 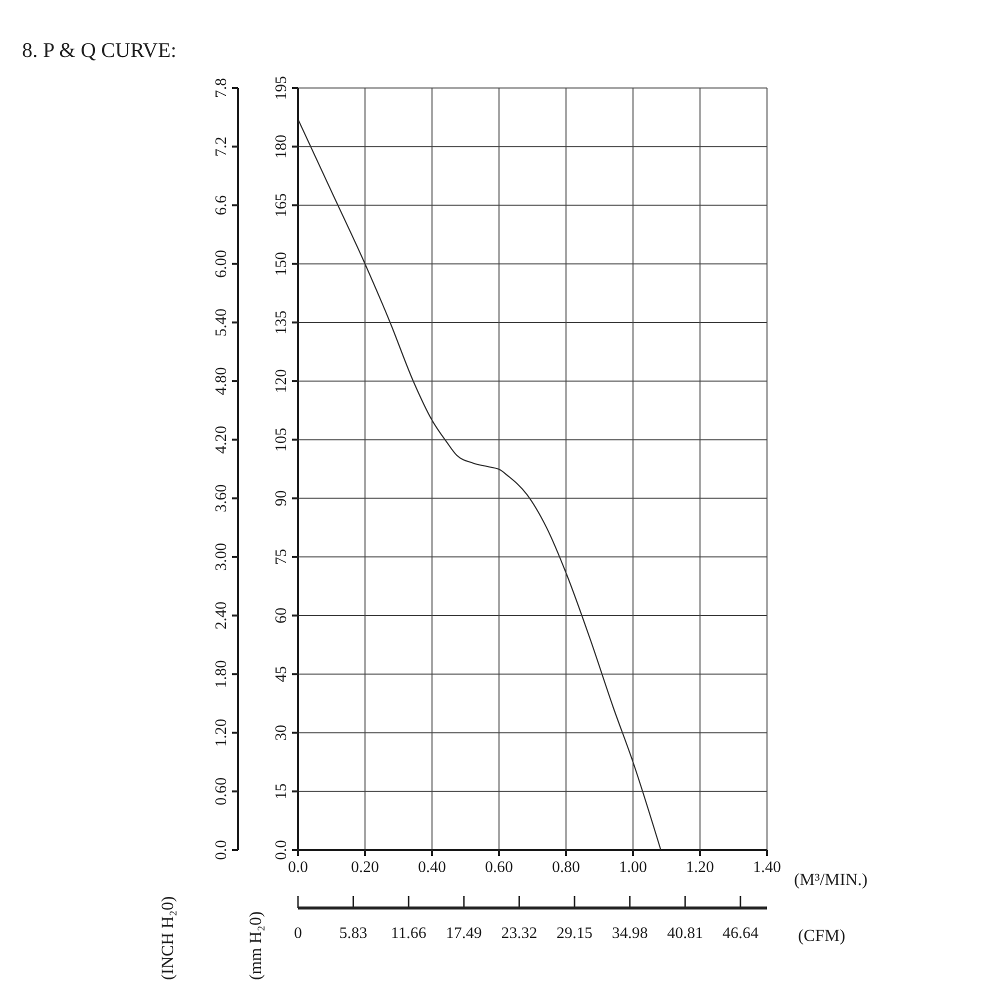 I want to click on y2-tick-label: 5.40, so click(x=221, y=322).